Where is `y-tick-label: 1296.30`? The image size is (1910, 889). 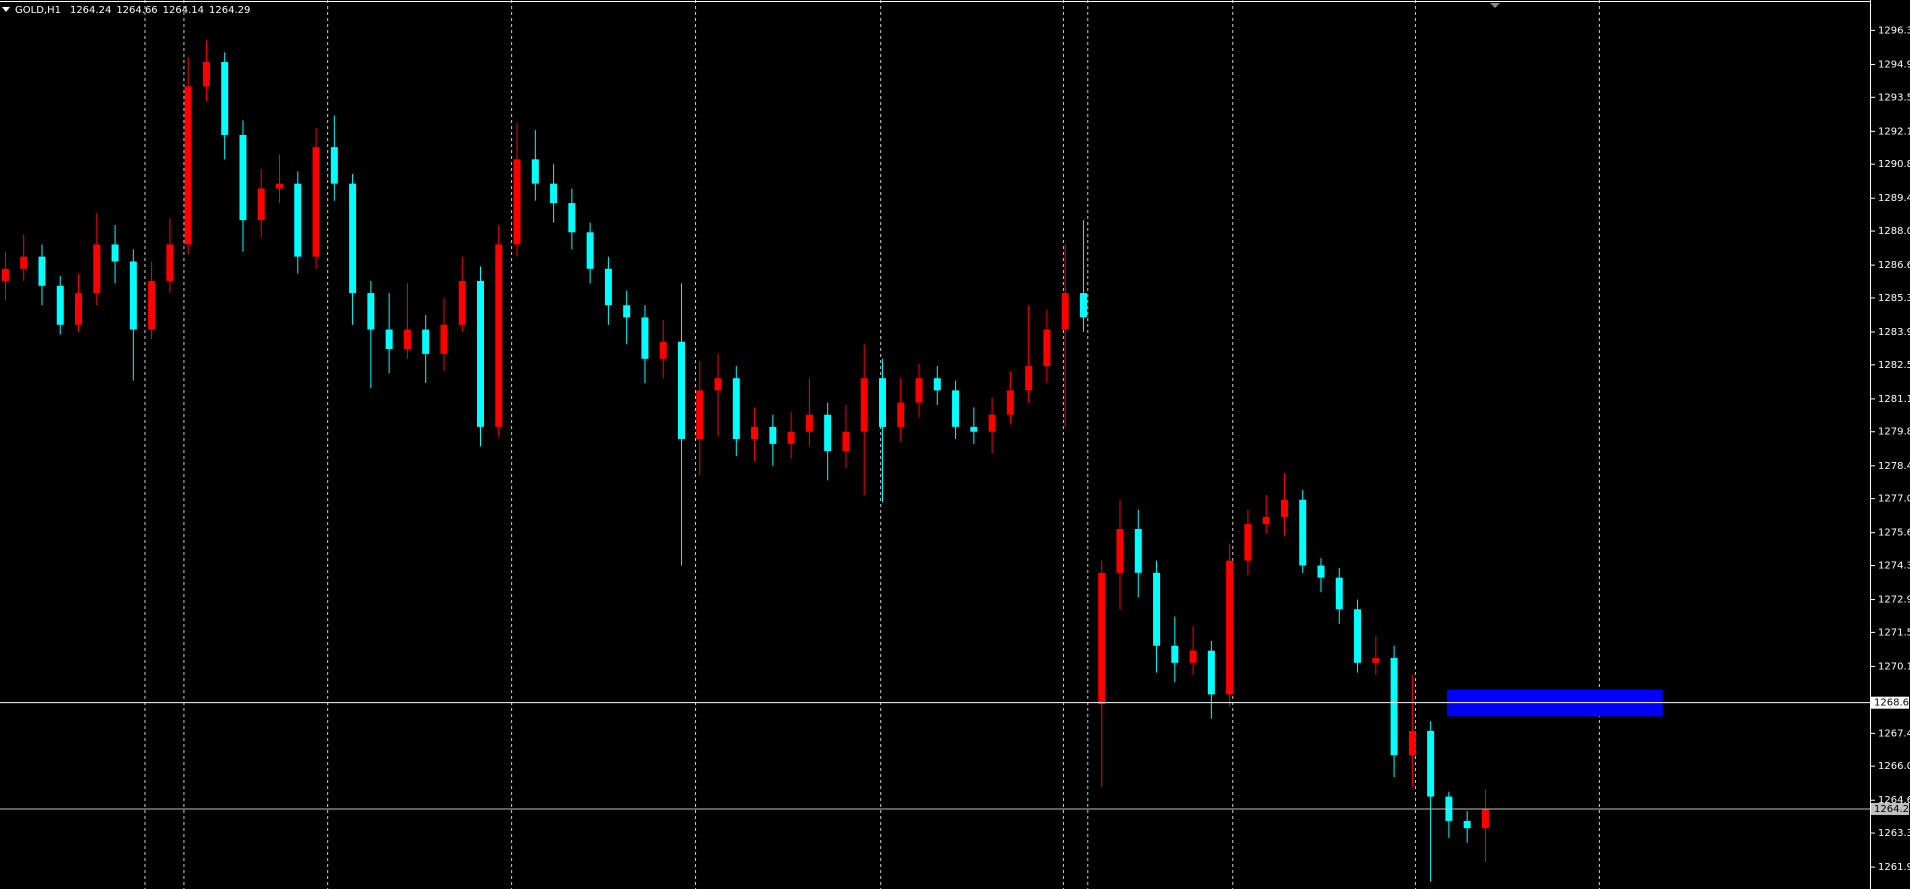 y-tick-label: 1296.30 is located at coordinates (1894, 30).